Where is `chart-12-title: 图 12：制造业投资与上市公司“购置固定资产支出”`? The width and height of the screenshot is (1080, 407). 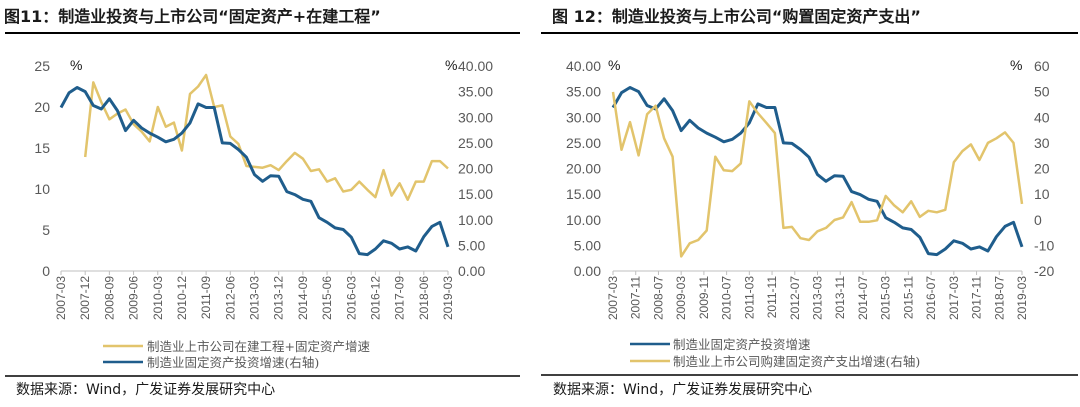 chart-12-title: 图 12：制造业投资与上市公司“购置固定资产支出” is located at coordinates (736, 16).